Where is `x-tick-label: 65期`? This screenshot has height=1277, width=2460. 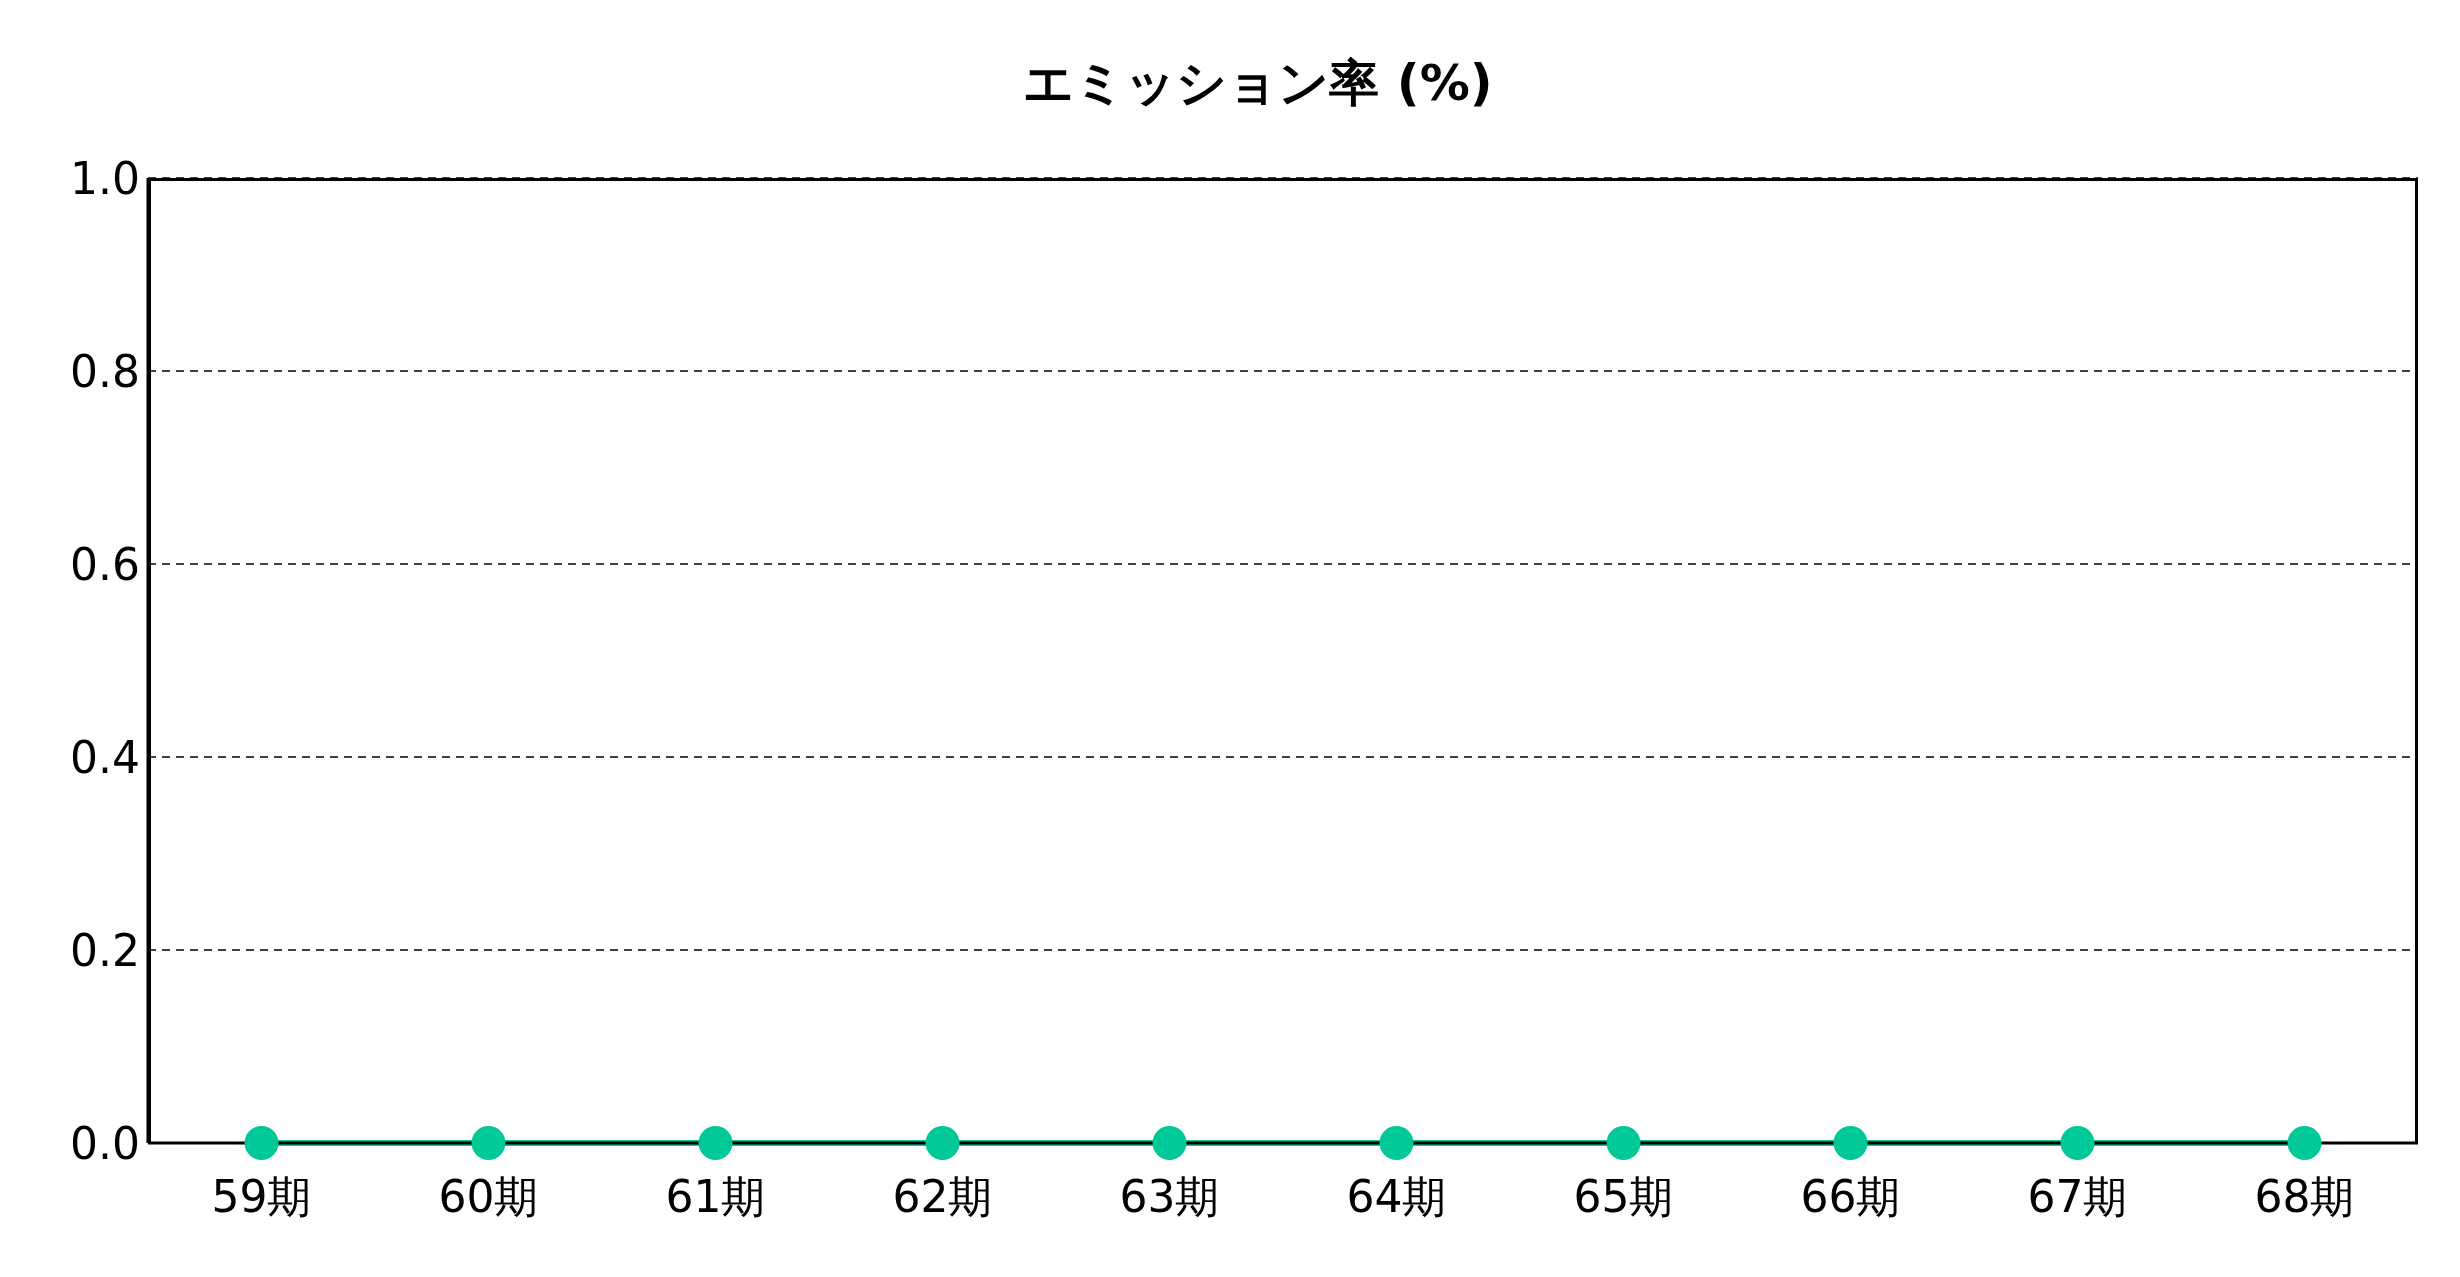
x-tick-label: 65期 is located at coordinates (1623, 1197).